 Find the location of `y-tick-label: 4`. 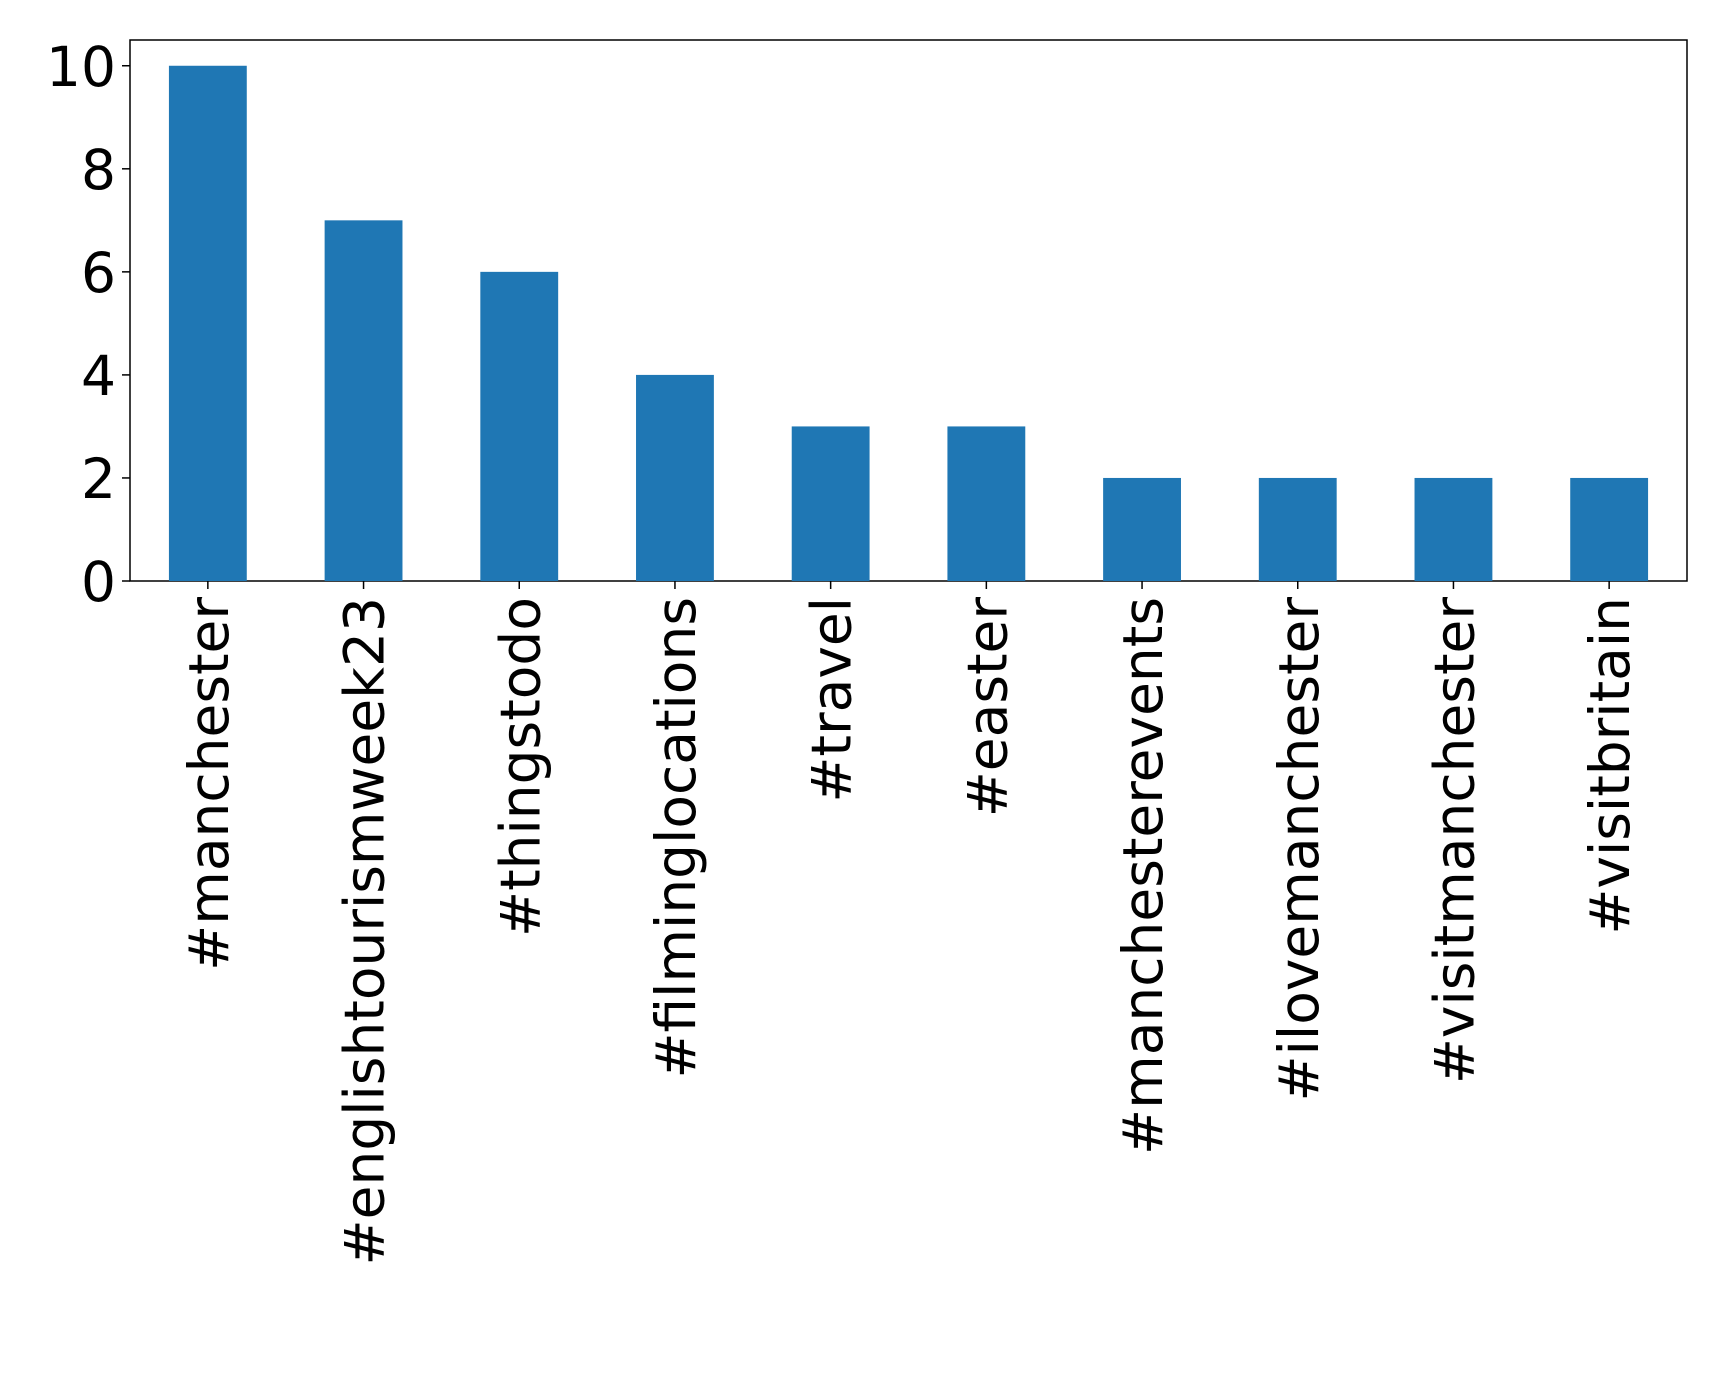

y-tick-label: 4 is located at coordinates (98, 376).